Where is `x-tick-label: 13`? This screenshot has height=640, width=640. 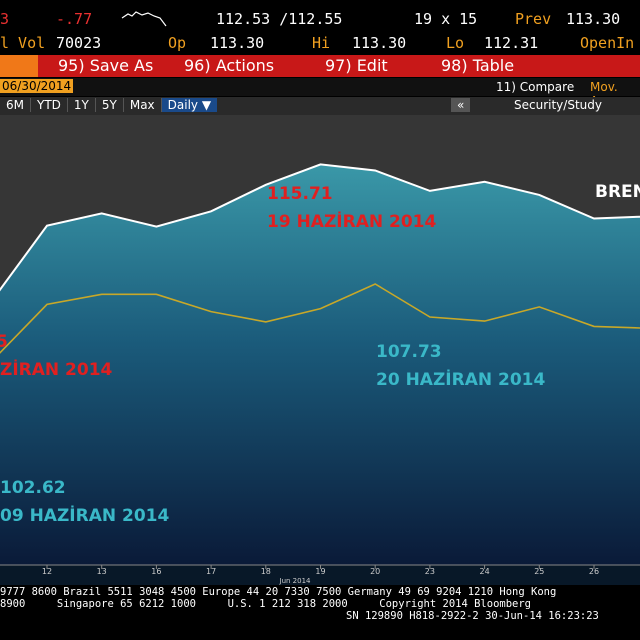
x-tick-label: 13 is located at coordinates (102, 571).